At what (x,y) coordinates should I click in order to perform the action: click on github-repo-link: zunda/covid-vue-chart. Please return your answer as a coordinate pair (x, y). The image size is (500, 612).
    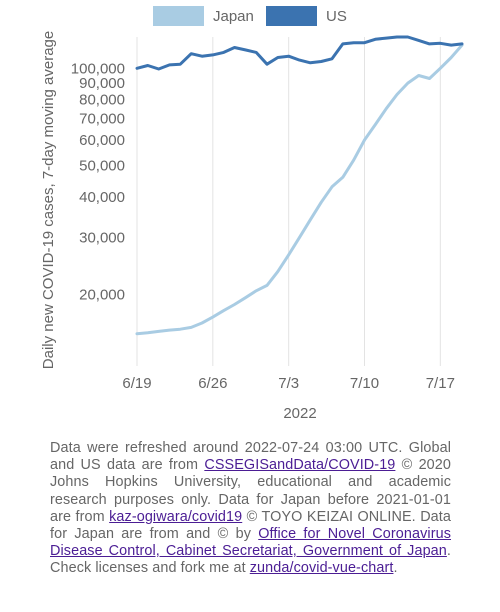
    Looking at the image, I should click on (321, 568).